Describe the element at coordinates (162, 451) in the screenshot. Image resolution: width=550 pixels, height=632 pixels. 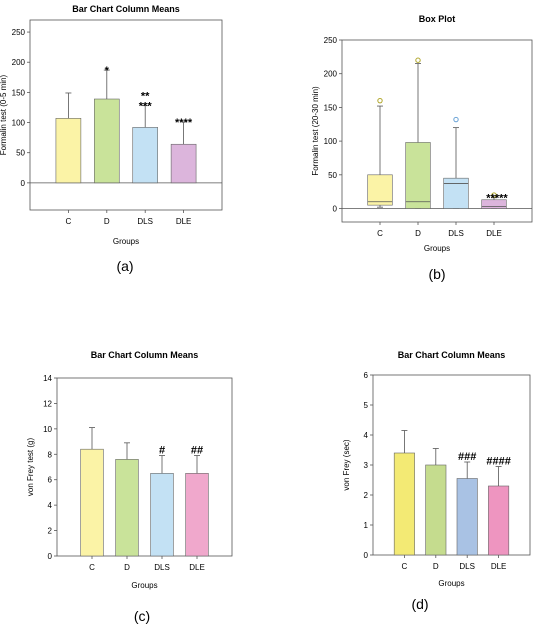
I see `significance-label: #` at that location.